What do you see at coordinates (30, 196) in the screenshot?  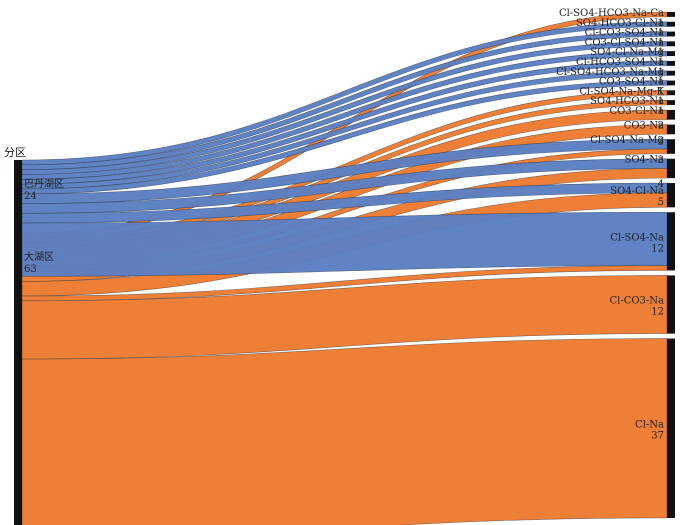 I see `source-node-value: 24` at bounding box center [30, 196].